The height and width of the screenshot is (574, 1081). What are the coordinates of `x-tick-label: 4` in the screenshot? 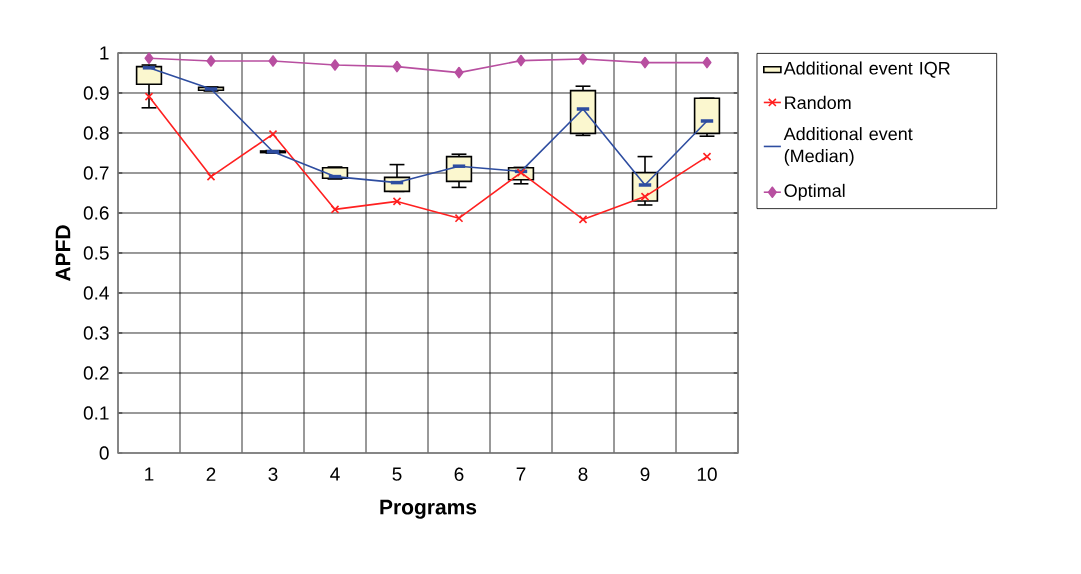 It's located at (335, 474).